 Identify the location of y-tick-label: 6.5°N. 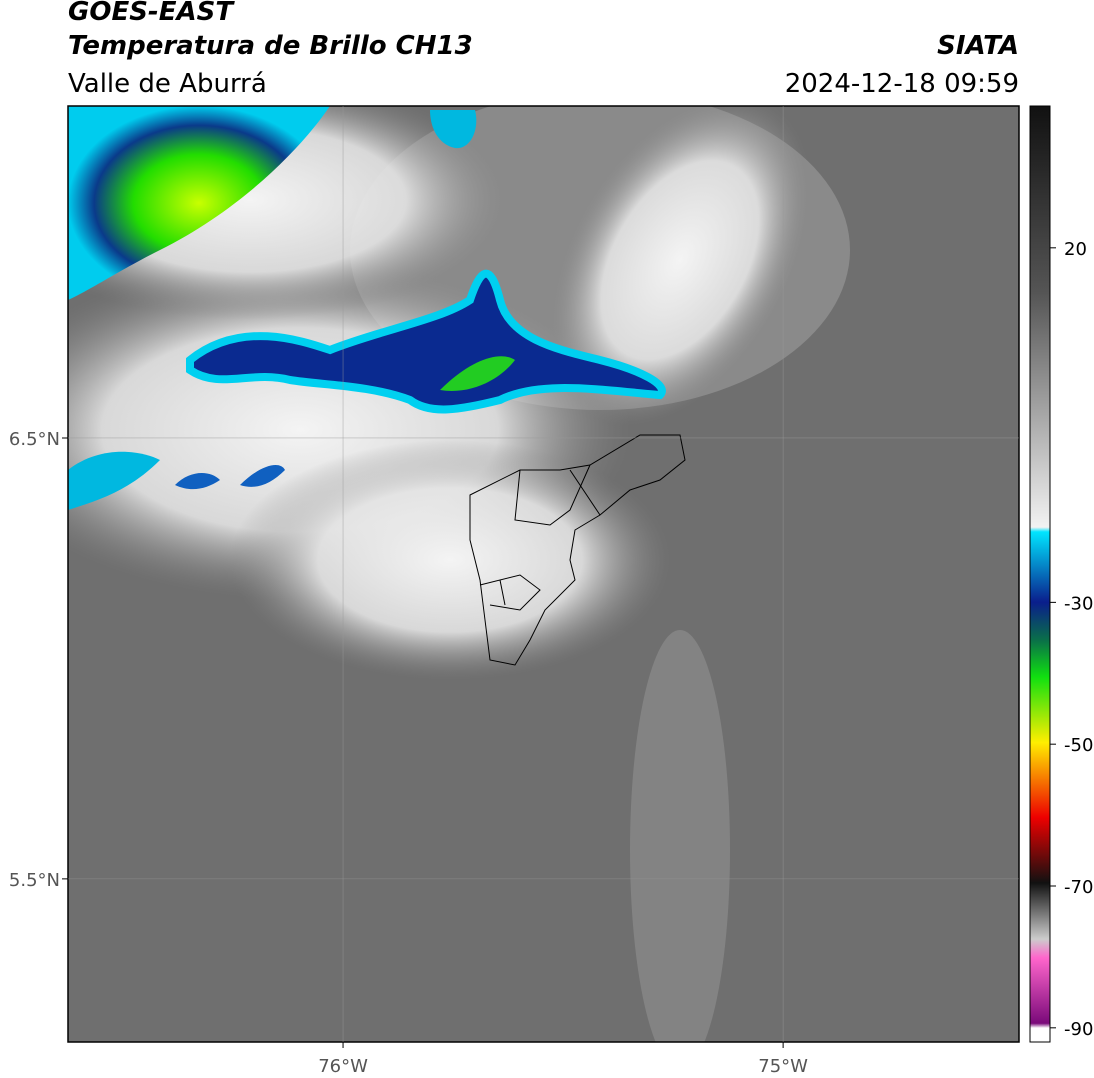
(34, 439).